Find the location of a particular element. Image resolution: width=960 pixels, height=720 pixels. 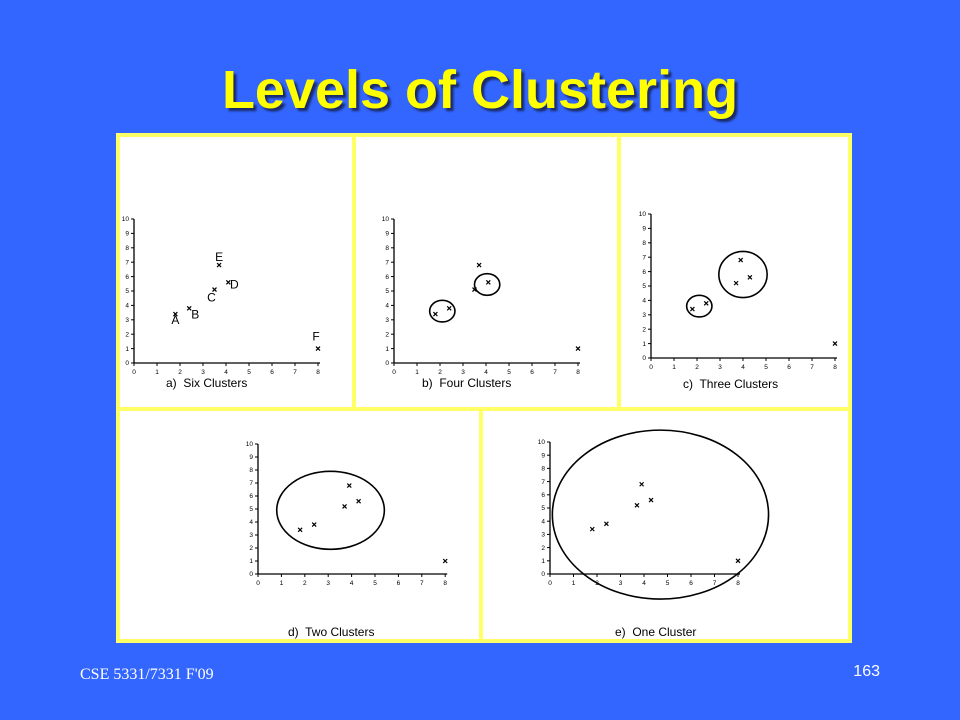

point-label: C is located at coordinates (211, 298).